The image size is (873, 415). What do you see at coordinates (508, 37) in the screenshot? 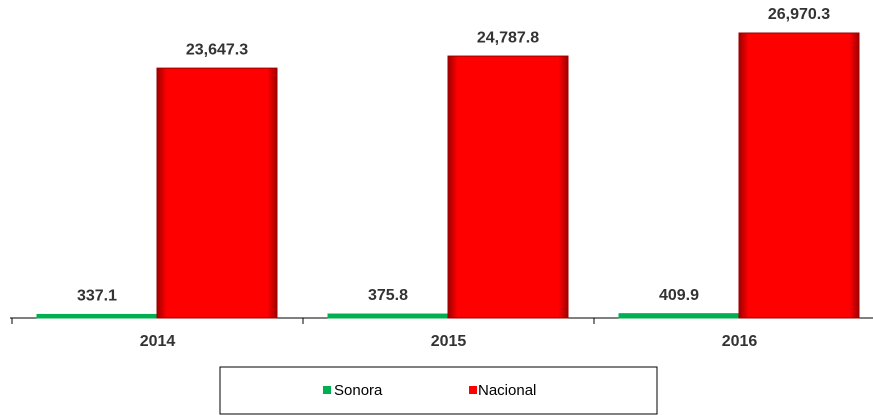
I see `data-label: 24,787.8` at bounding box center [508, 37].